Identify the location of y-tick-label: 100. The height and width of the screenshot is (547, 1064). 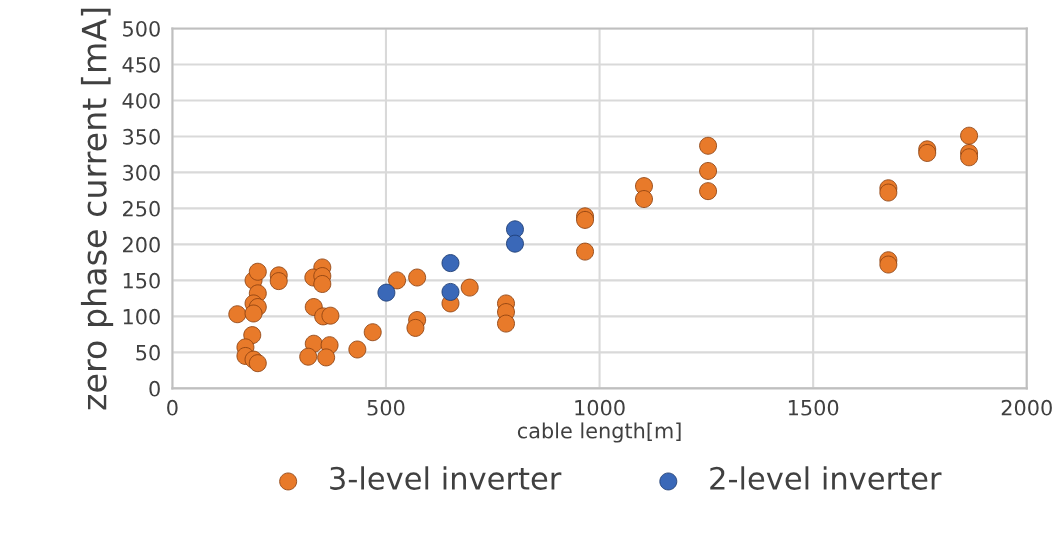
(141, 316).